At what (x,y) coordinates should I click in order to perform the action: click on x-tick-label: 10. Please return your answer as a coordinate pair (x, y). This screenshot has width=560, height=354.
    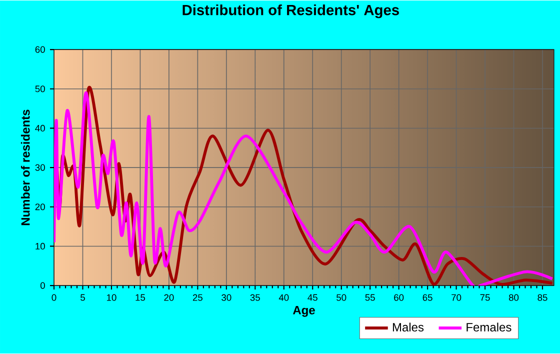
    Looking at the image, I should click on (111, 298).